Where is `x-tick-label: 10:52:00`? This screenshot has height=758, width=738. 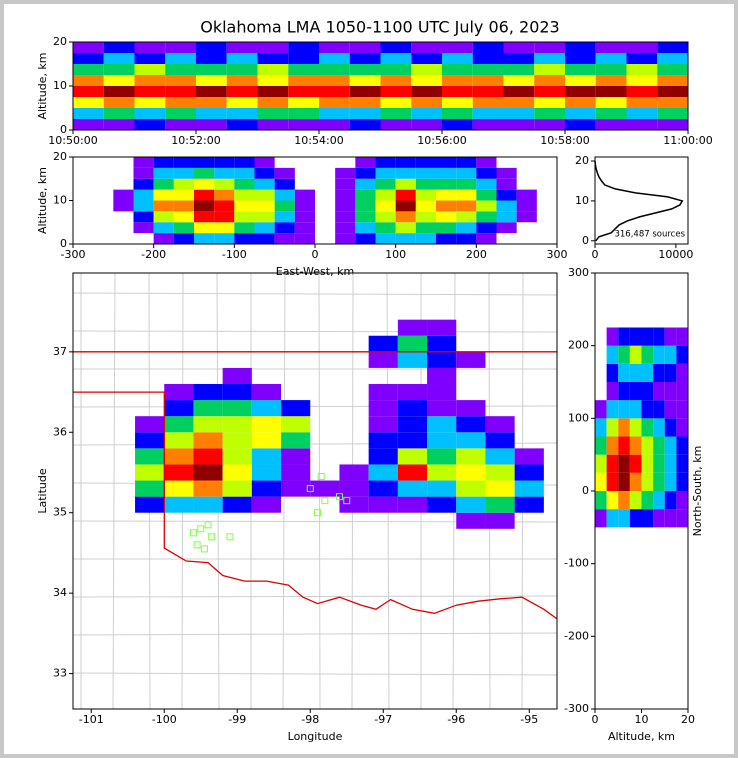 x-tick-label: 10:52:00 is located at coordinates (195, 140).